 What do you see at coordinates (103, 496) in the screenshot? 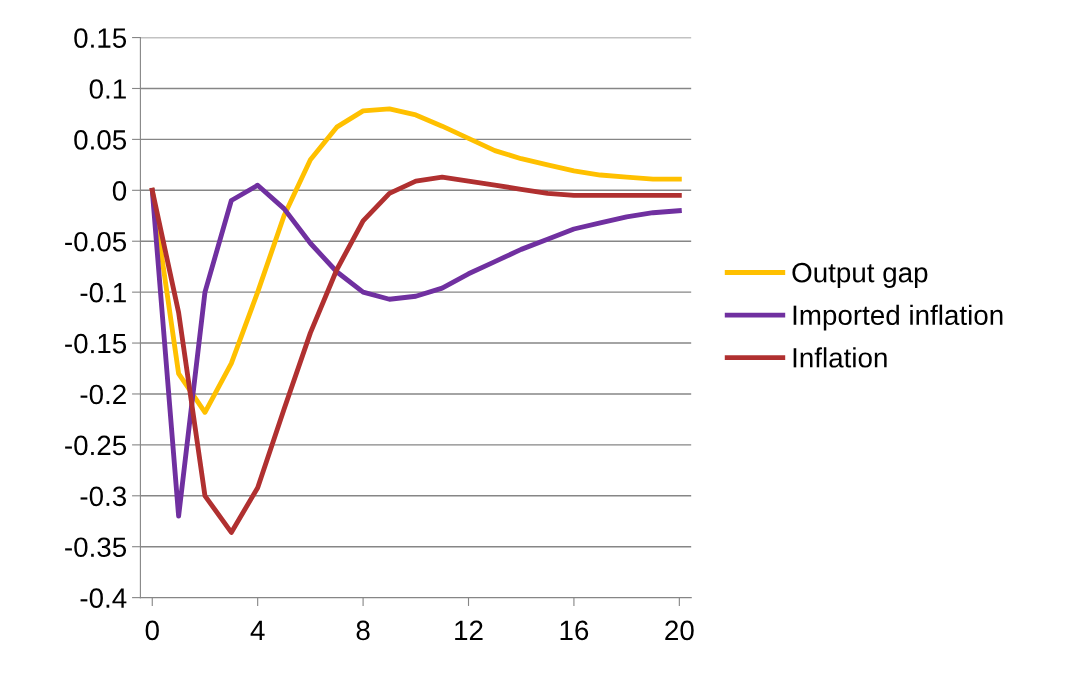
I see `y-tick-label: -0.3` at bounding box center [103, 496].